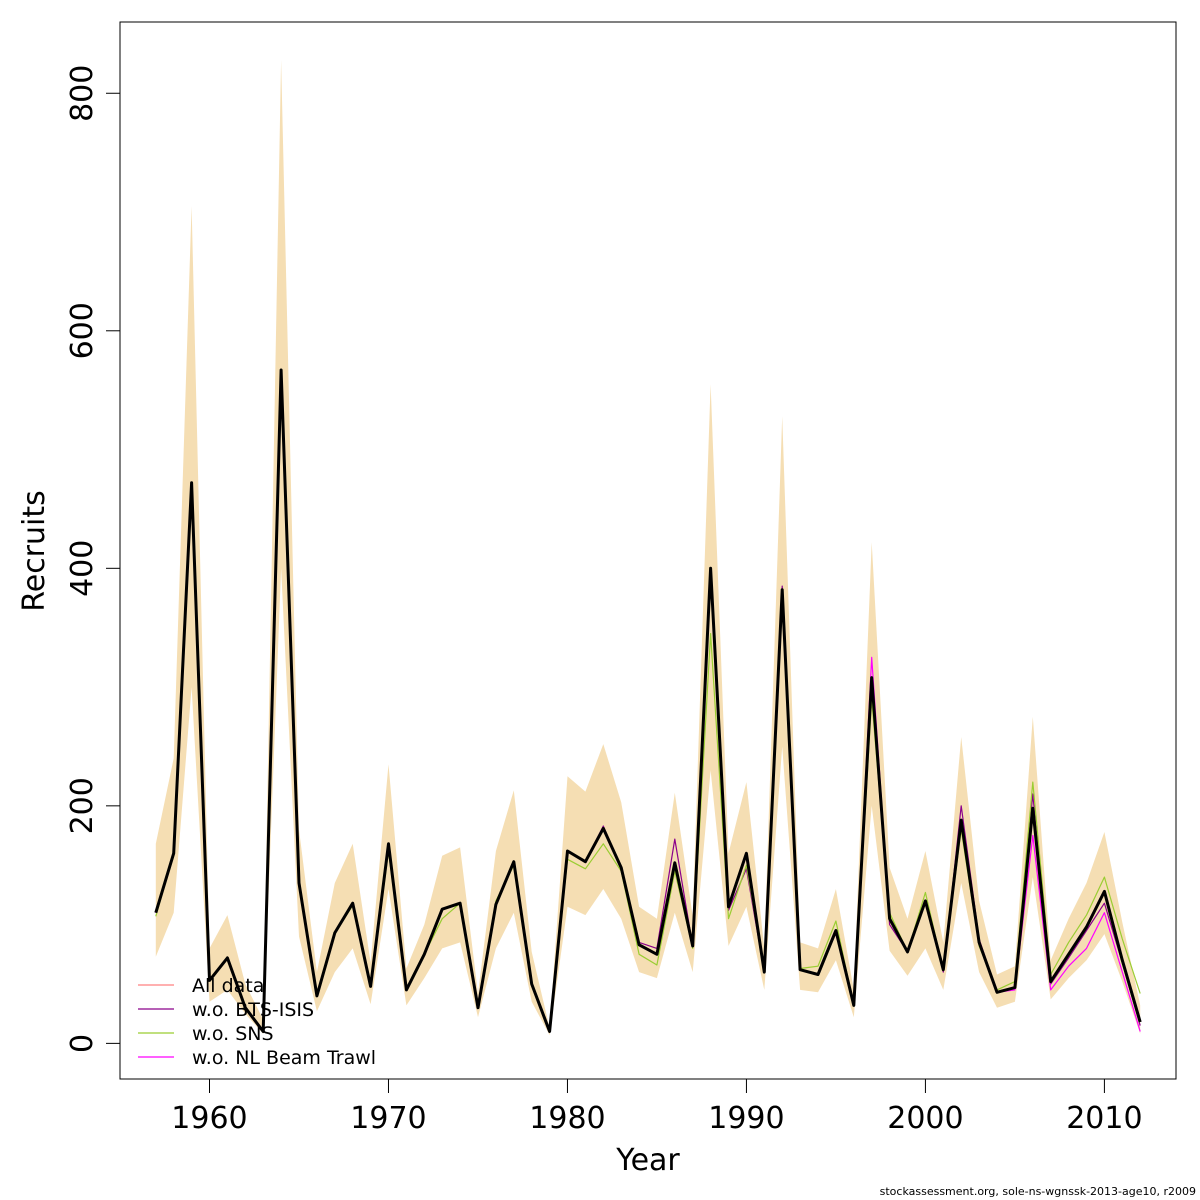 This screenshot has width=1200, height=1200. What do you see at coordinates (567, 1118) in the screenshot?
I see `x-tick-label: 1980` at bounding box center [567, 1118].